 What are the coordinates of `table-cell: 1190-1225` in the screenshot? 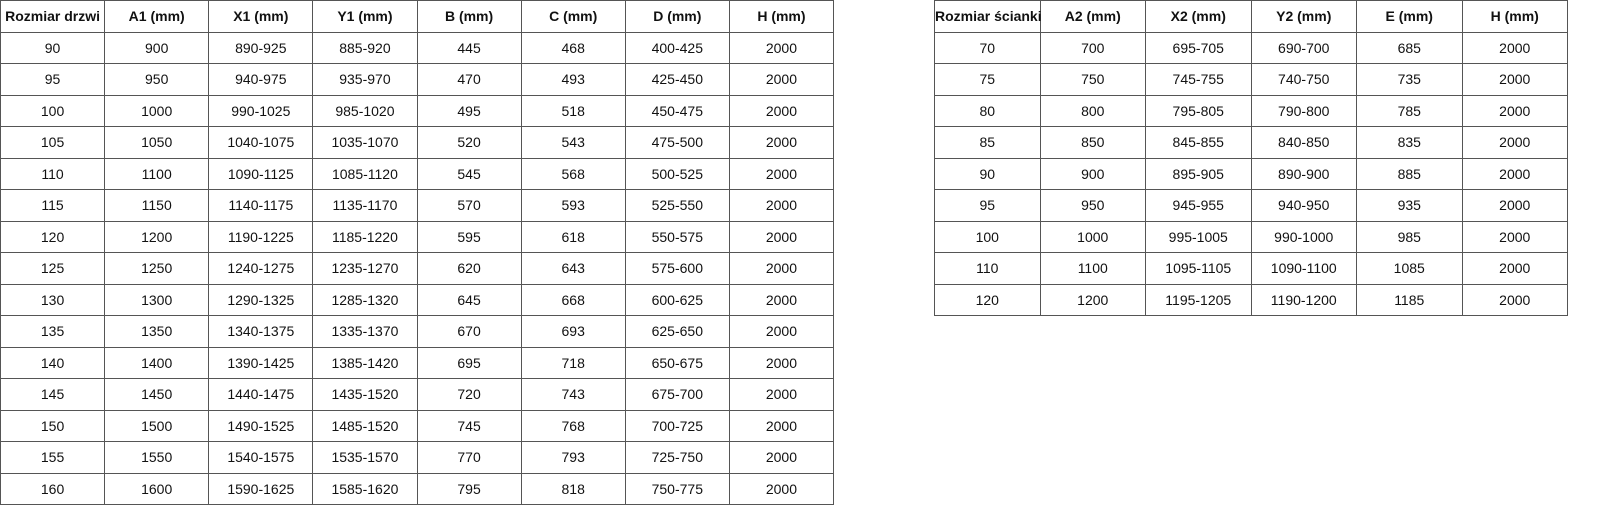 It's located at (261, 236).